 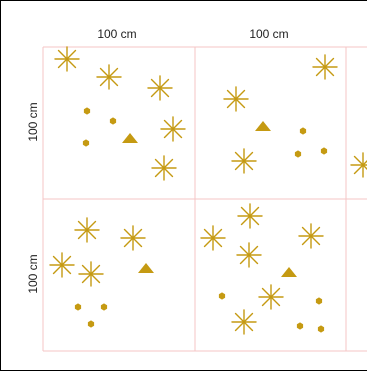 What do you see at coordinates (116, 34) in the screenshot?
I see `top-dimension-label-left: 100 cm` at bounding box center [116, 34].